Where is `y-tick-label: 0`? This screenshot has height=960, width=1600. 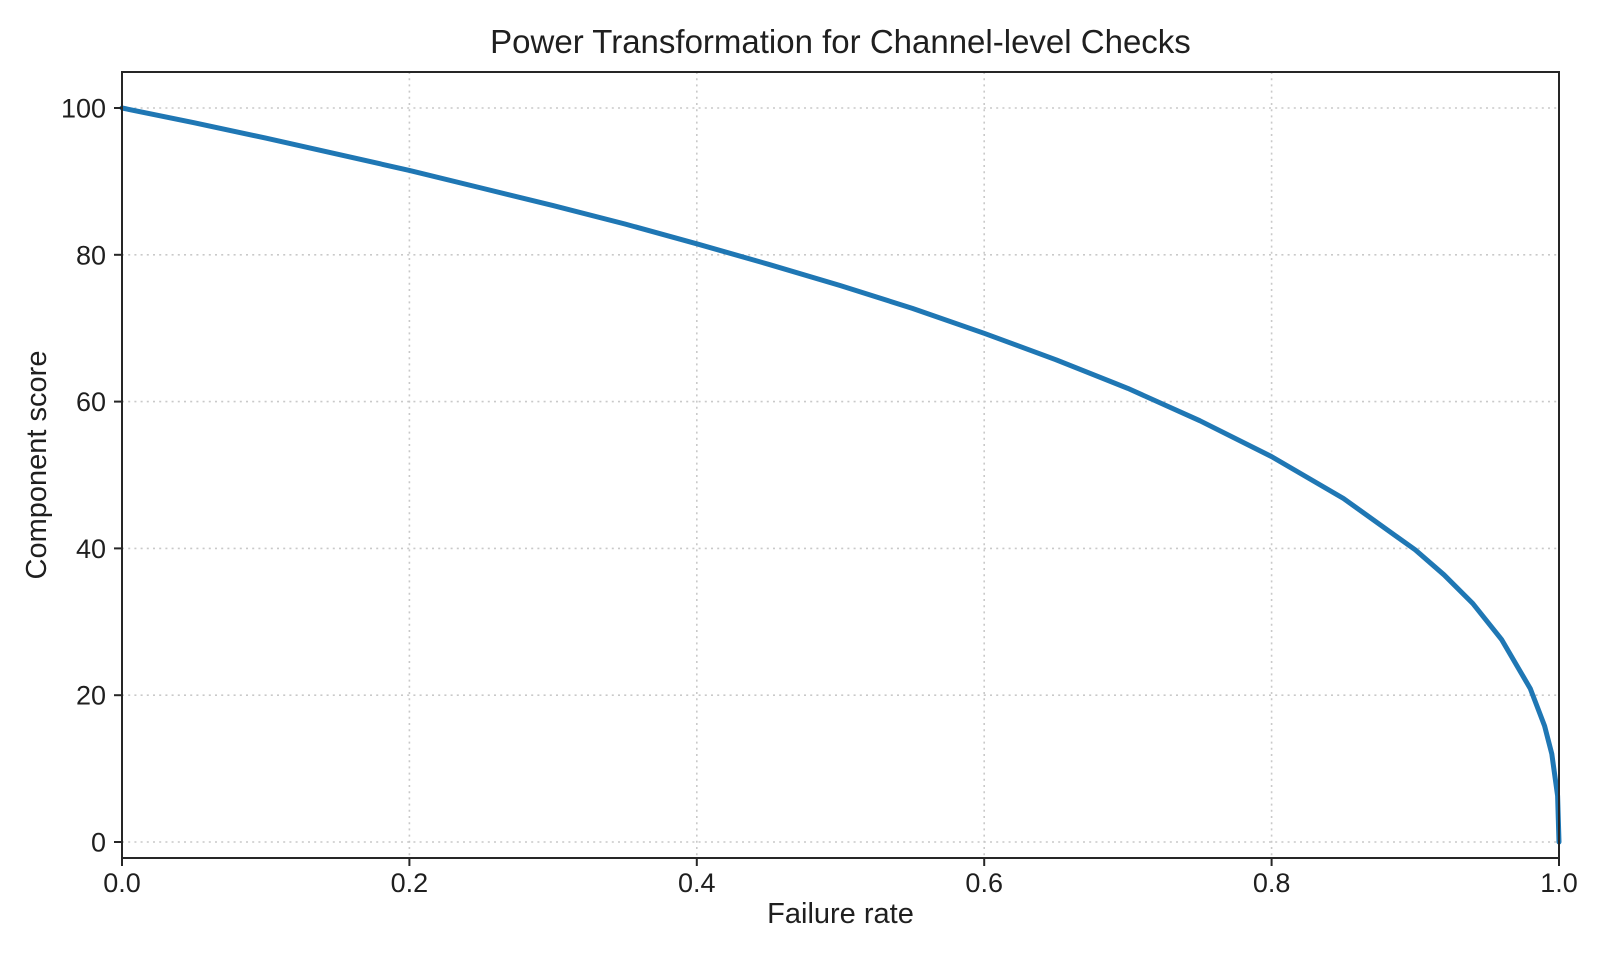
y-tick-label: 0 is located at coordinates (98, 842).